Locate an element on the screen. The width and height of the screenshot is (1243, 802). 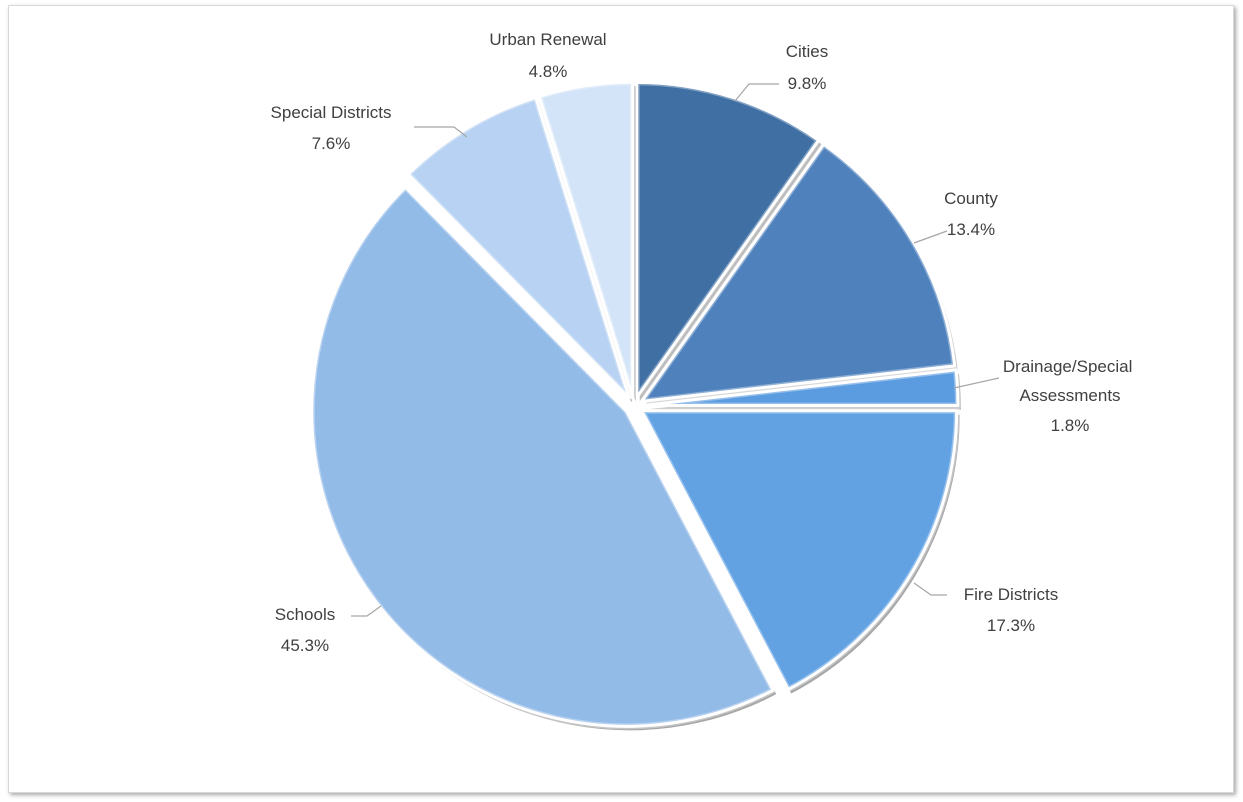
label-urban-name: Urban Renewal is located at coordinates (547, 39).